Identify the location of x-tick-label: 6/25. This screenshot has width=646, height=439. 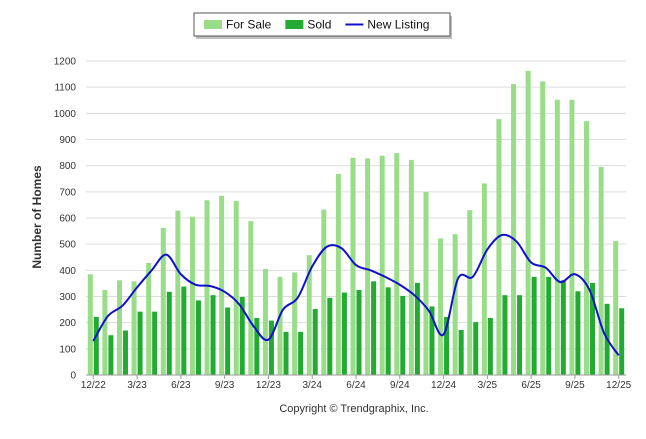
(531, 385).